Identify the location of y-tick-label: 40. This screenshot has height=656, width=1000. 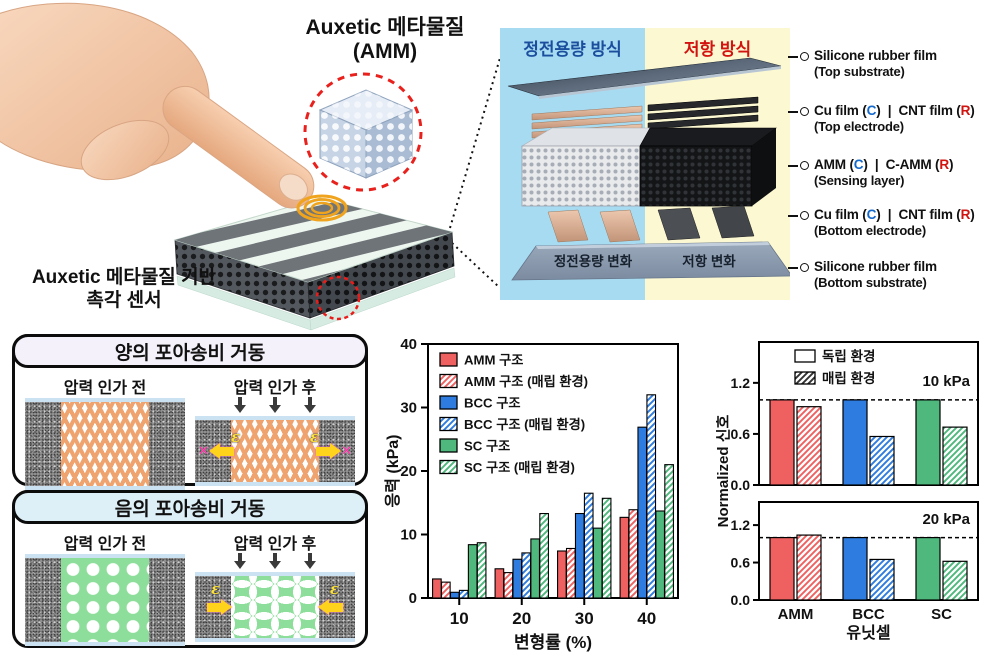
(408, 344).